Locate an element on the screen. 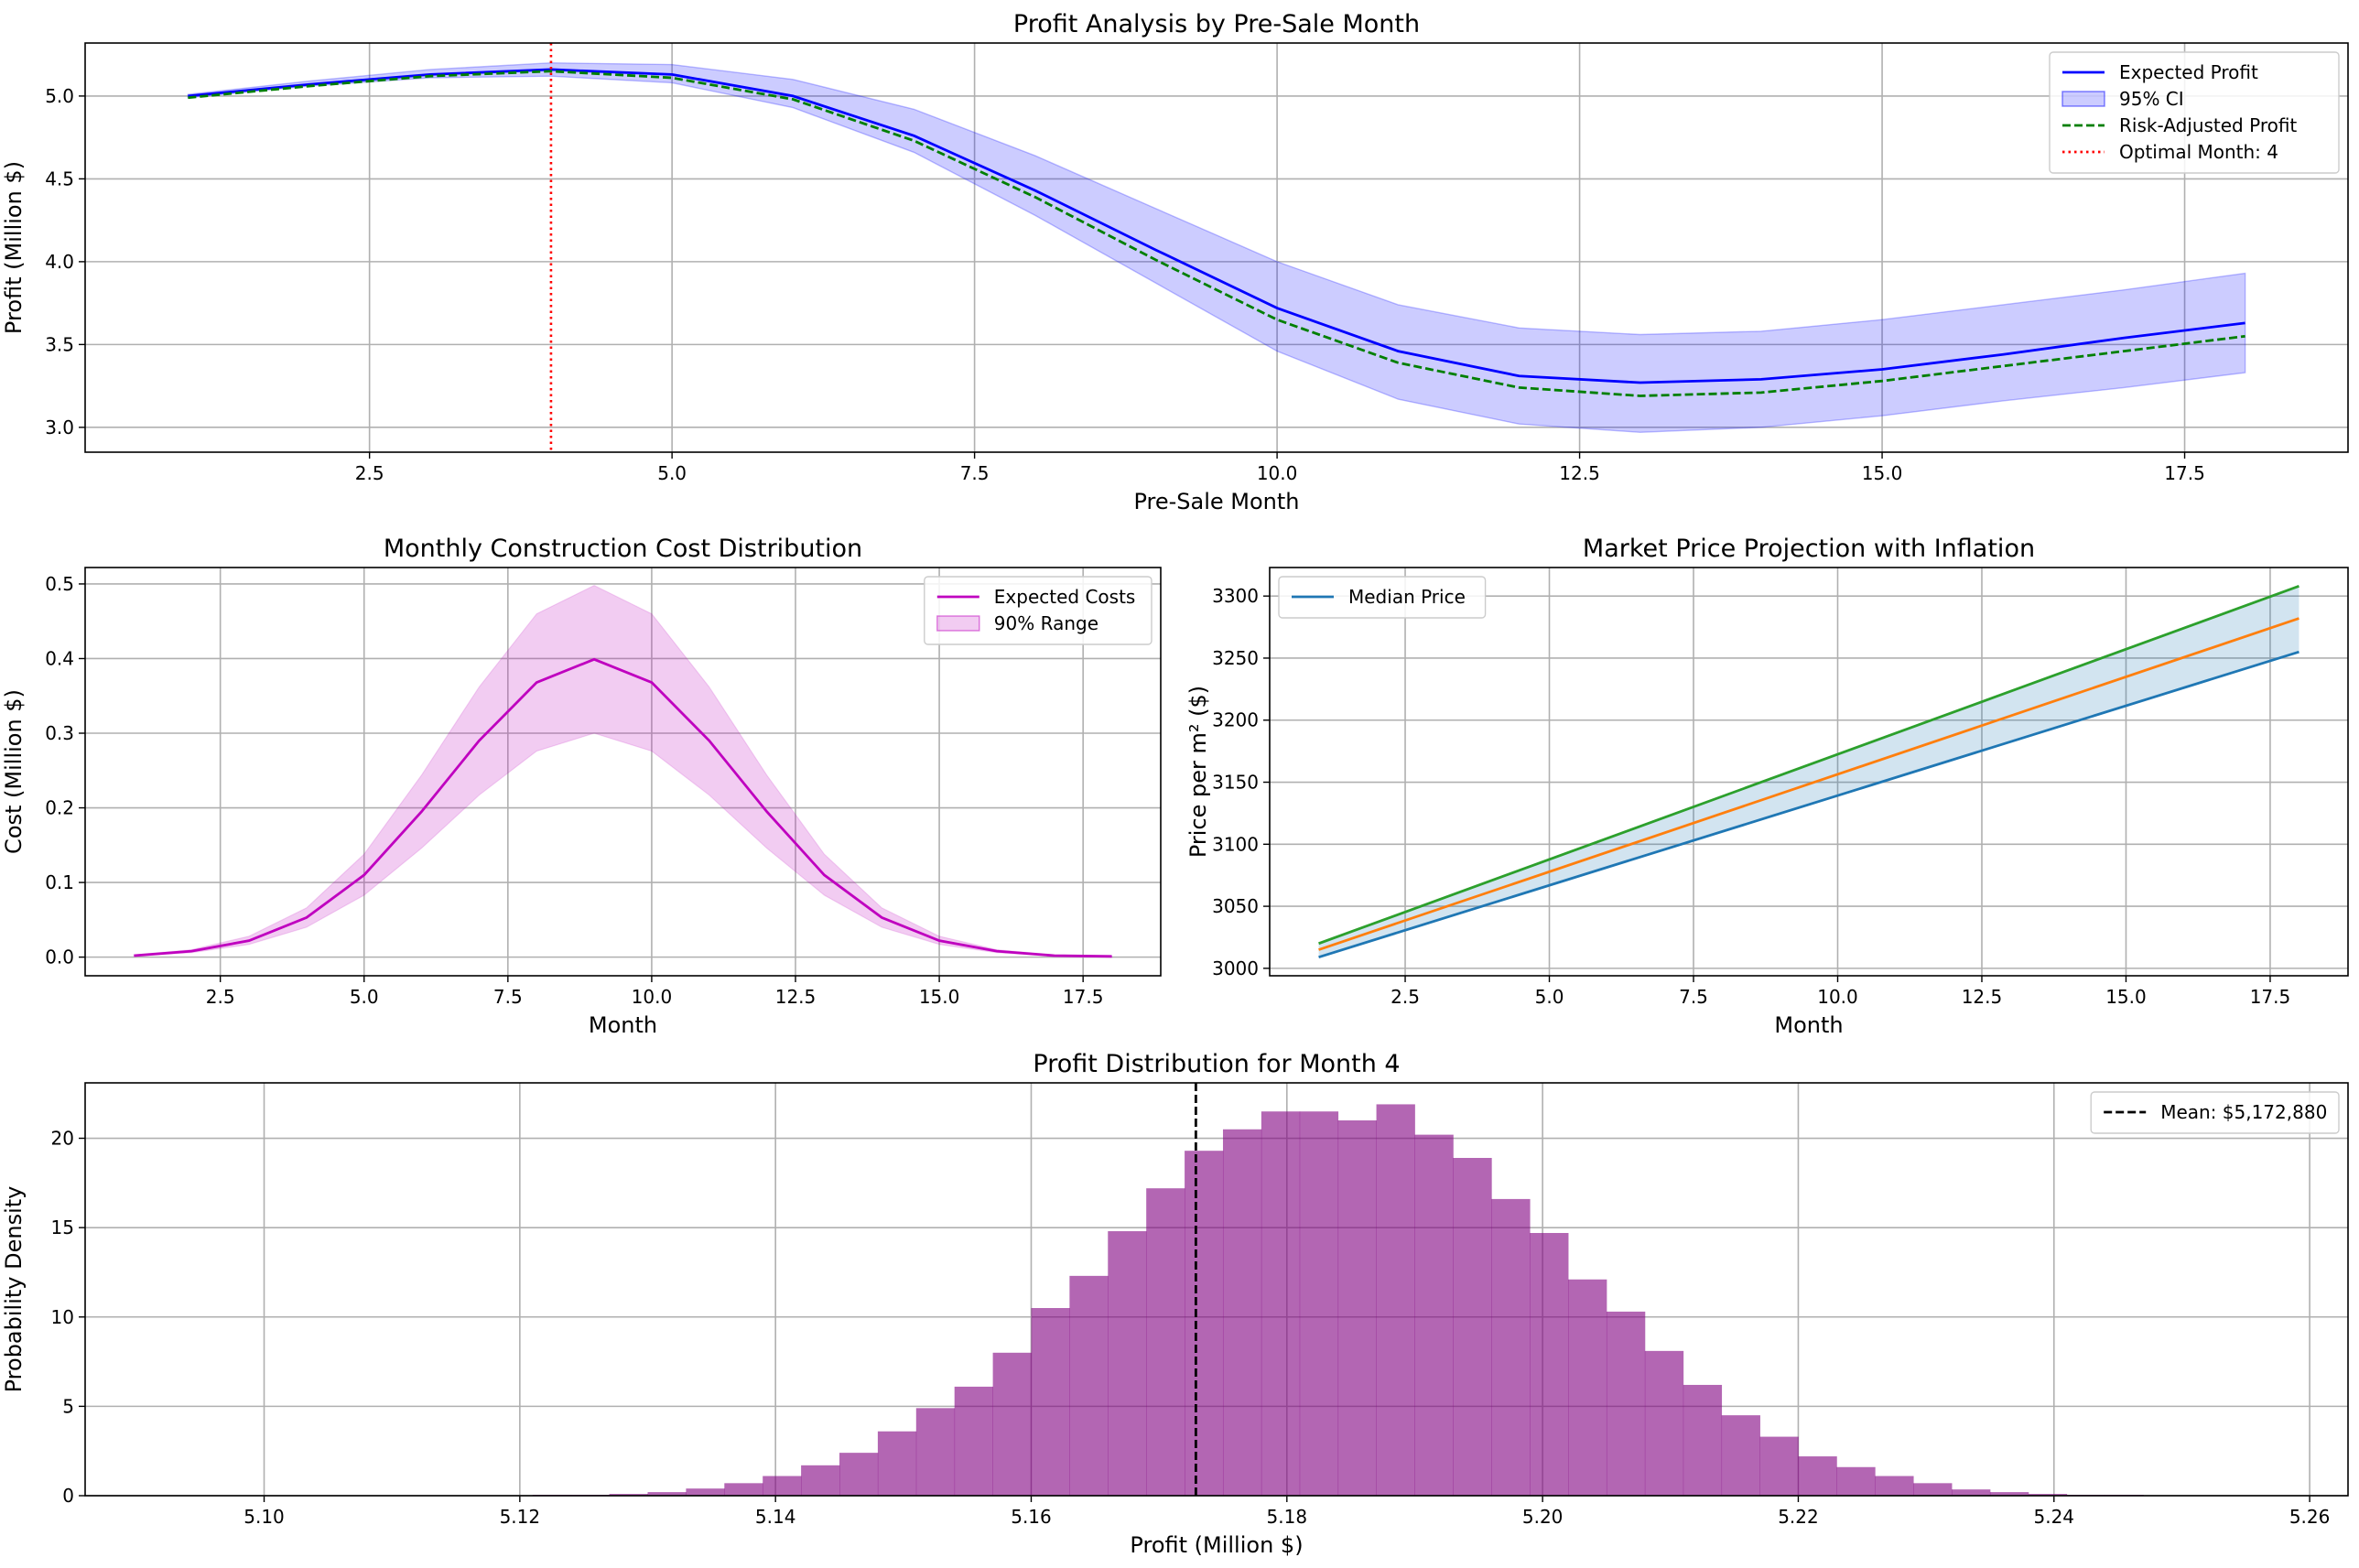 This screenshot has width=2359, height=1568. chart-title: Monthly Construction Cost Distribution is located at coordinates (623, 549).